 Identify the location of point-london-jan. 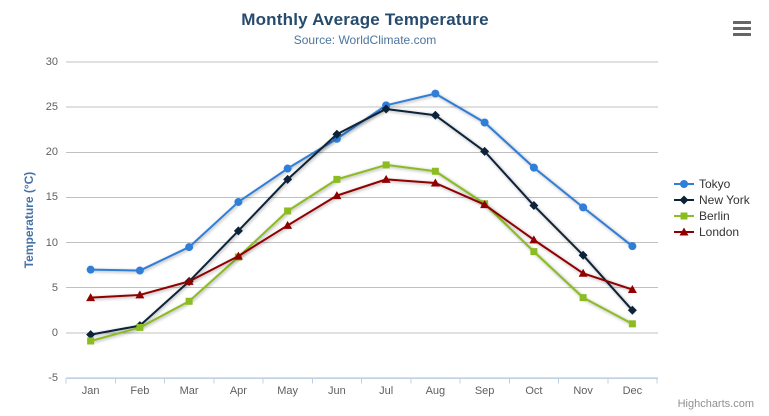
(91, 297).